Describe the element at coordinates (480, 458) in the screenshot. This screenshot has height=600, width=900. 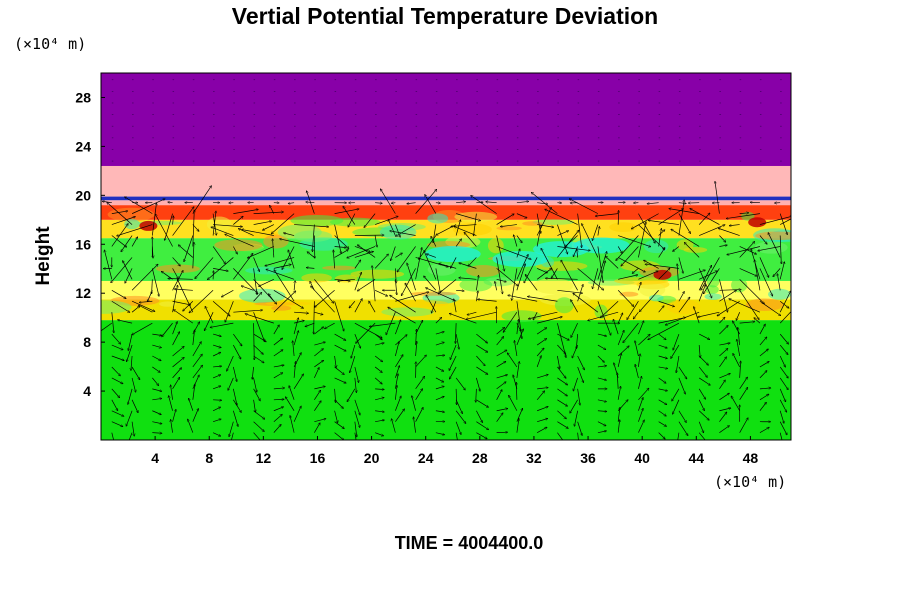
I see `x-tick-label: 28` at that location.